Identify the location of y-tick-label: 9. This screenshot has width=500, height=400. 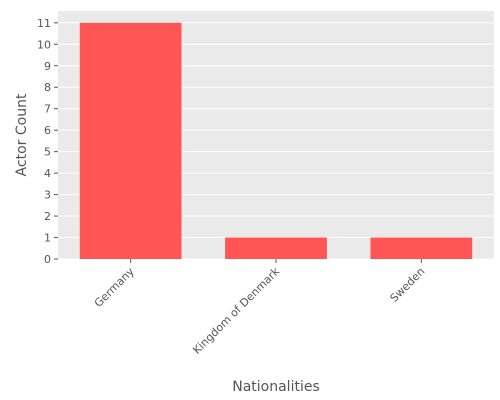
(47, 66).